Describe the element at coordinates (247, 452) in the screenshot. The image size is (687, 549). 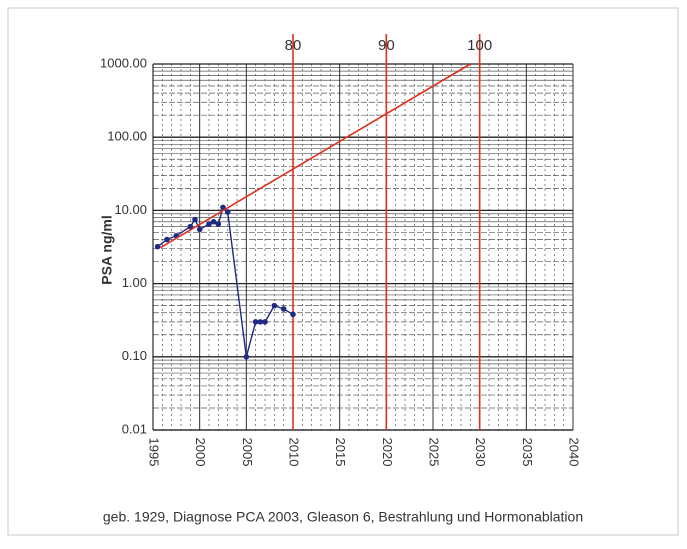
I see `x-tick-label: 2005` at that location.